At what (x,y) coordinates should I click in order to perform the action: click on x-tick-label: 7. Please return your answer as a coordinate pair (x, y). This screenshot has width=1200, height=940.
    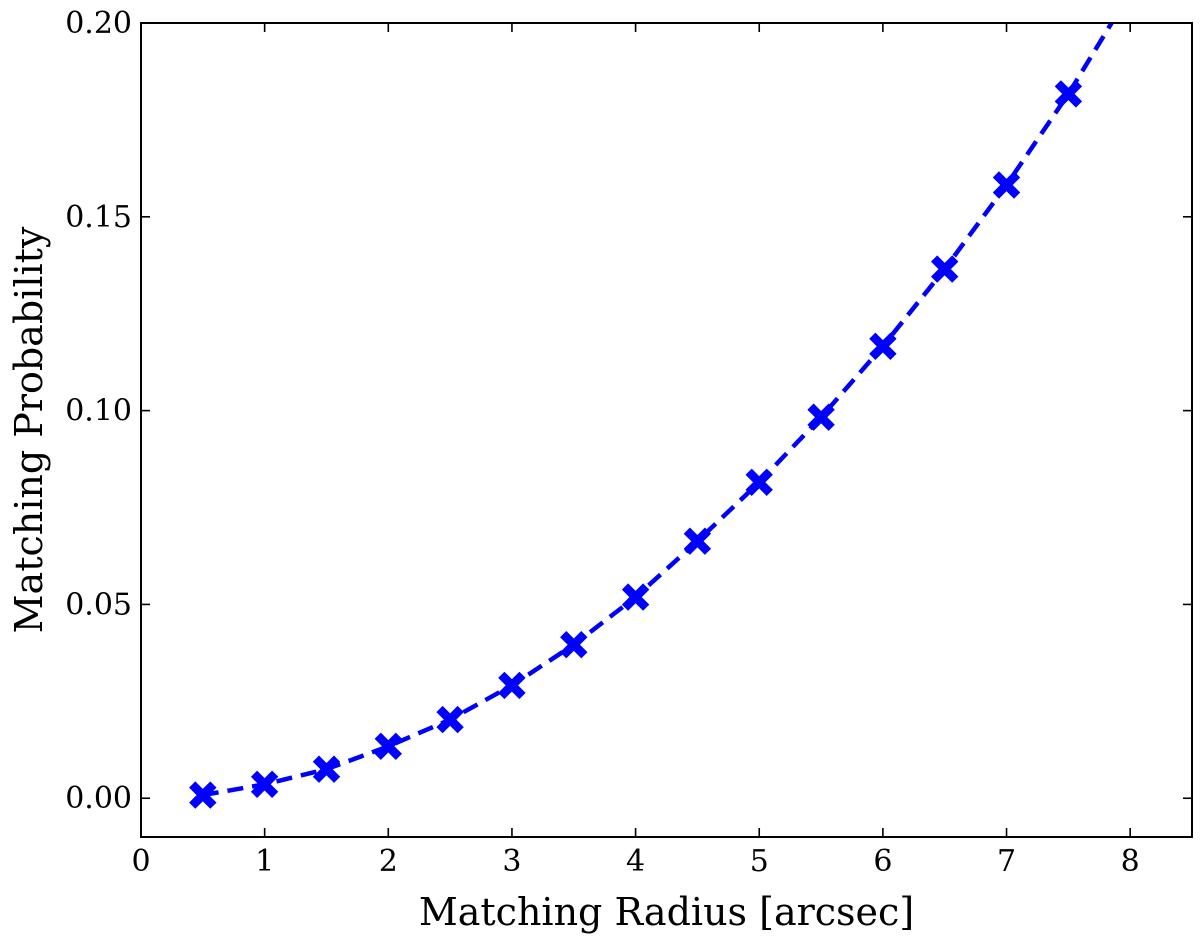
    Looking at the image, I should click on (1006, 861).